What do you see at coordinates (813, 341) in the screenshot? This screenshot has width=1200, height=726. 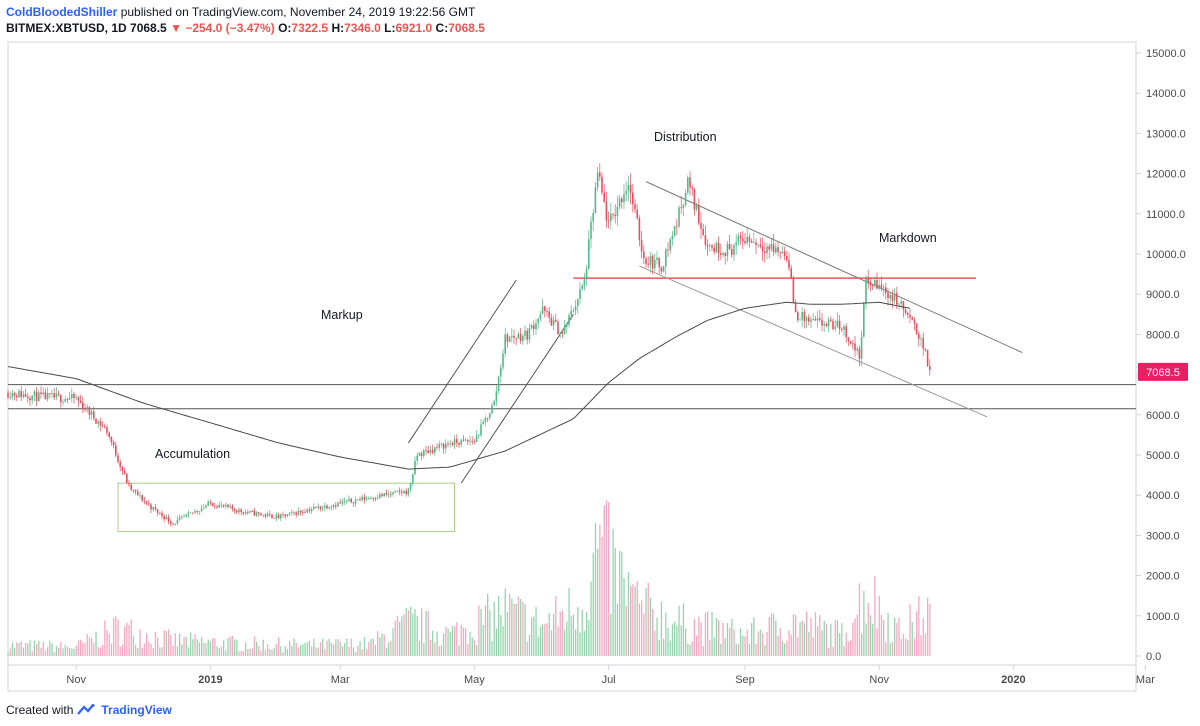 I see `distribution-channel-lower` at bounding box center [813, 341].